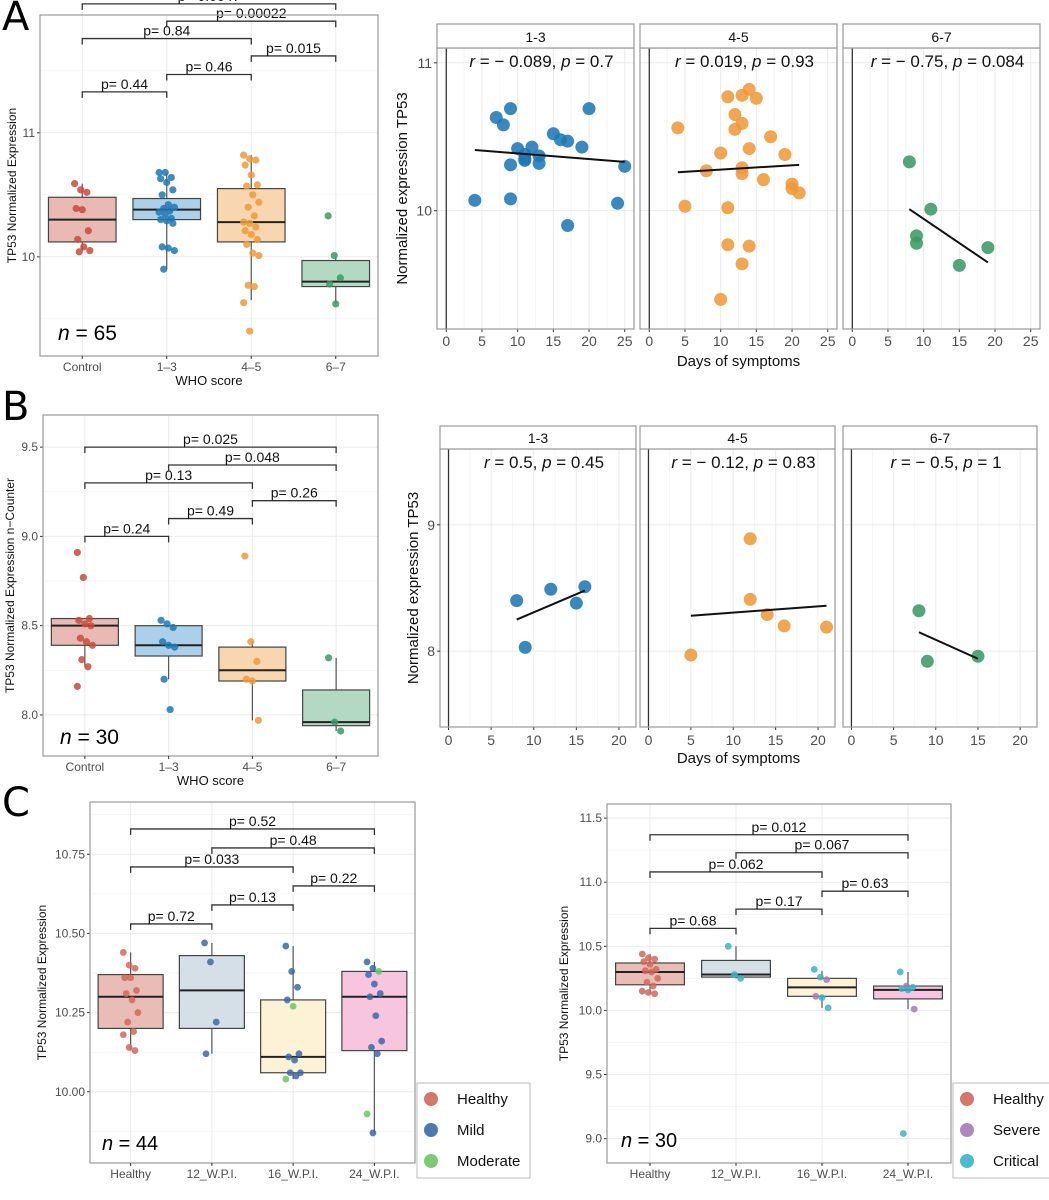 The height and width of the screenshot is (1200, 1049). What do you see at coordinates (757, 341) in the screenshot?
I see `x-tick-label: 15` at bounding box center [757, 341].